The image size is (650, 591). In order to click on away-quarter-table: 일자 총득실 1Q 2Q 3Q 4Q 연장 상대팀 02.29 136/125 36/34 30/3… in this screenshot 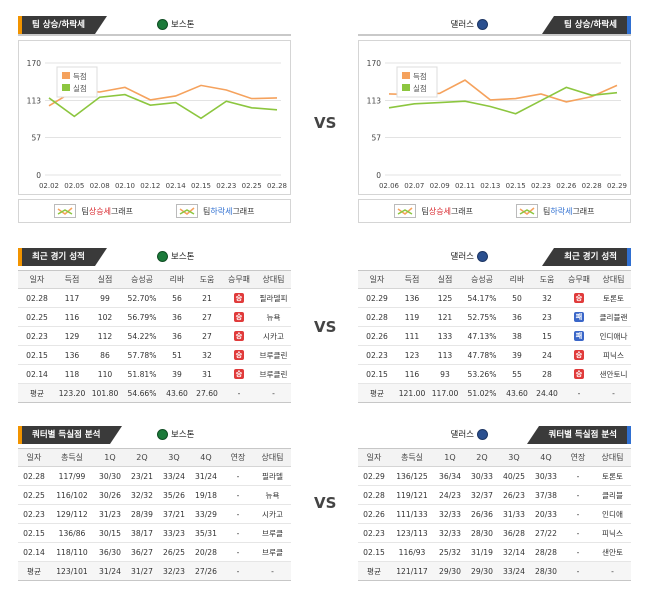, I will do `click(494, 514)`.